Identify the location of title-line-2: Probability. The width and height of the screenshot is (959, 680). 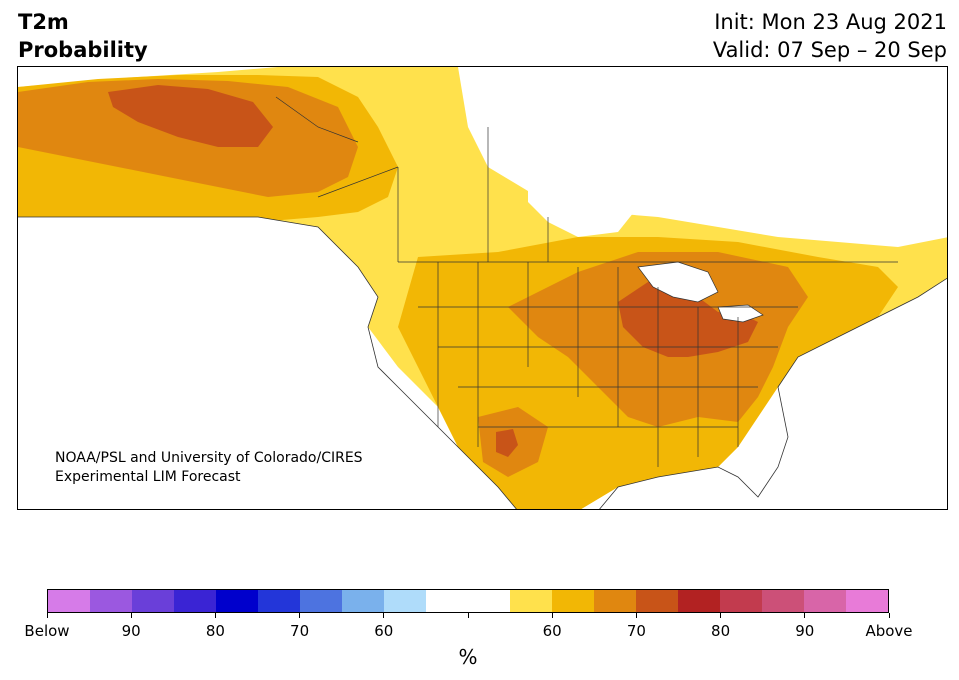
(83, 50).